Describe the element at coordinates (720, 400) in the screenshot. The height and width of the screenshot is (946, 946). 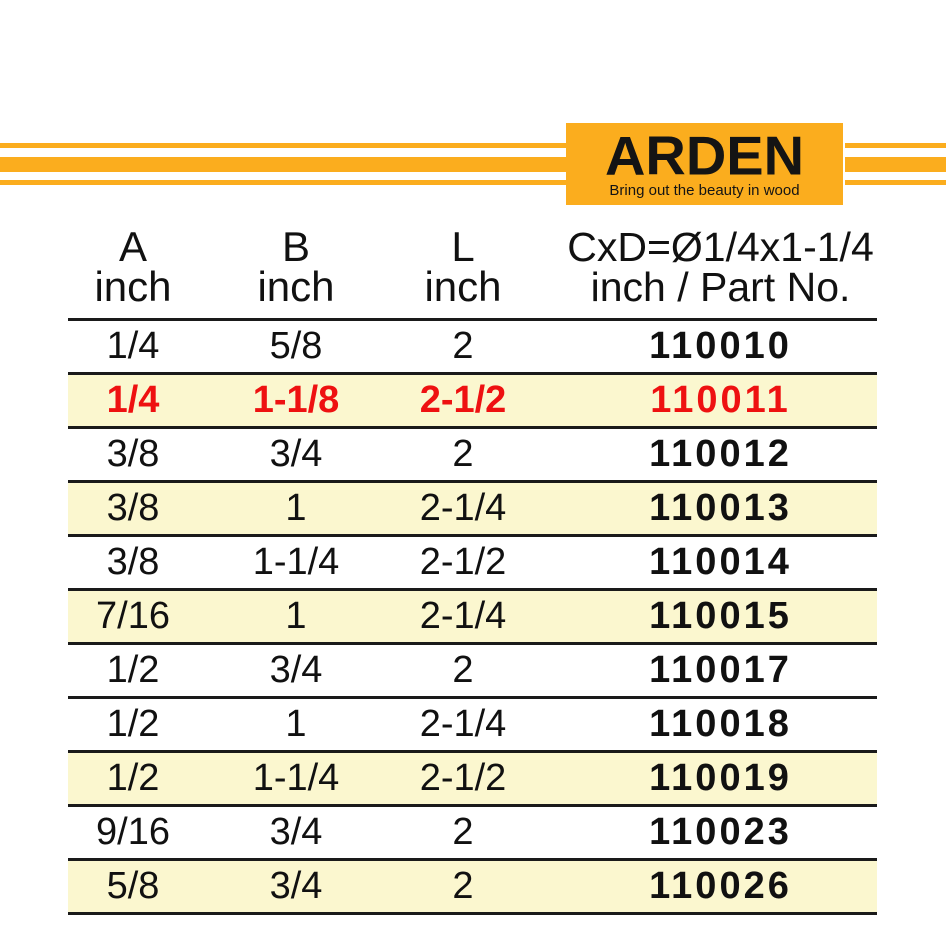
I see `cell-part-number: 110011` at that location.